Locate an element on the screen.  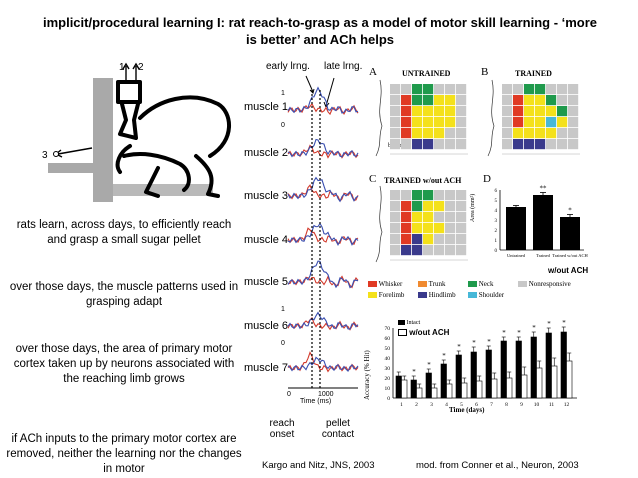
scale-mark-top-0: 0 is located at coordinates (283, 125).